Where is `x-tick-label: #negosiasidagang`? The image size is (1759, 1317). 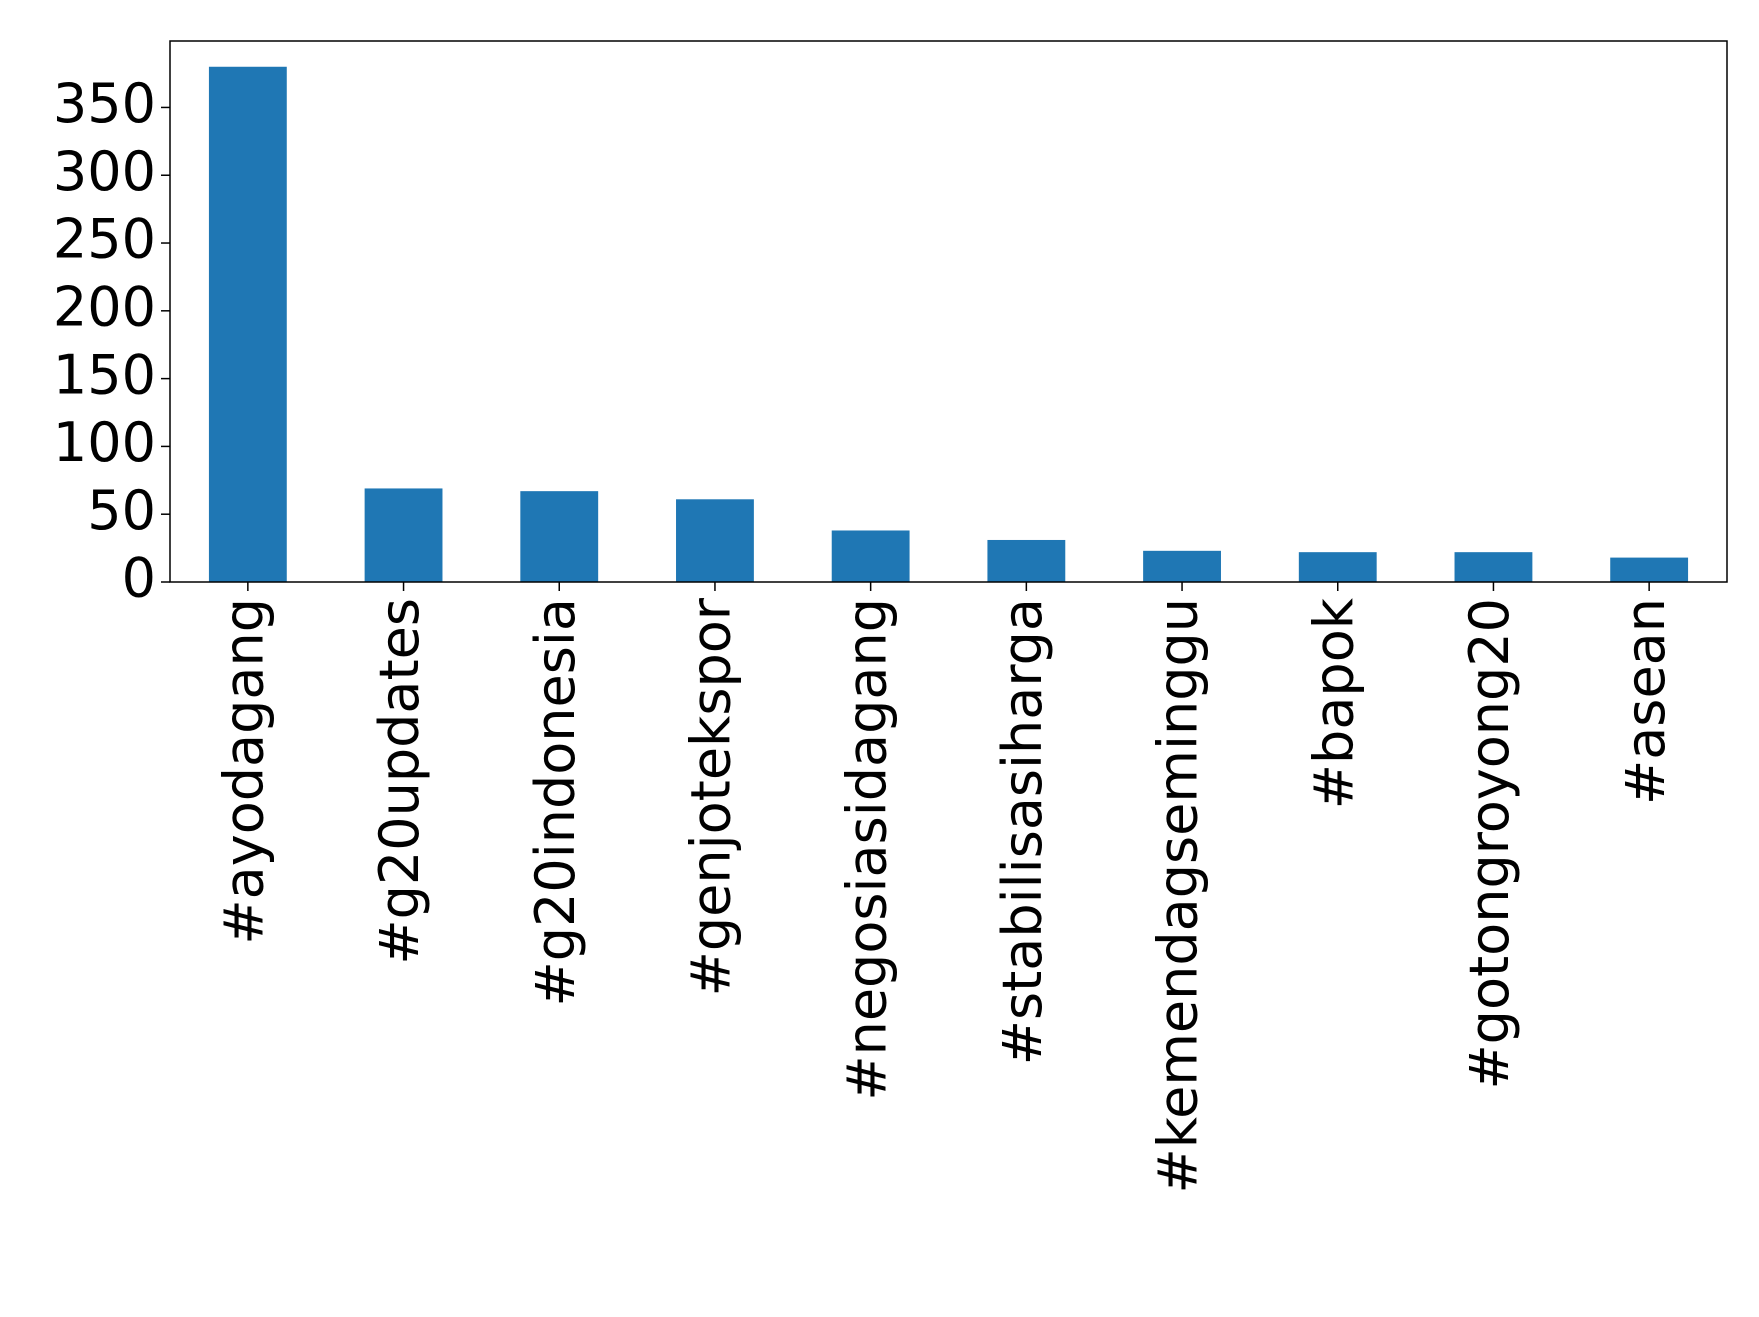 x-tick-label: #negosiasidagang is located at coordinates (866, 849).